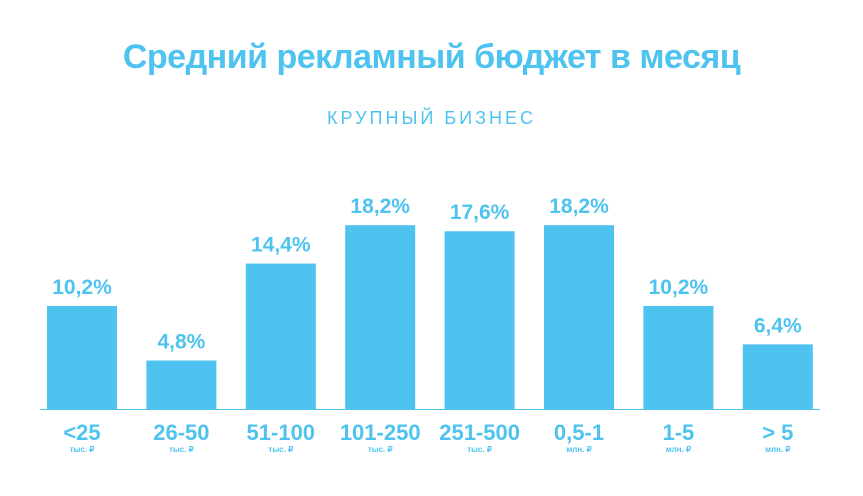 The height and width of the screenshot is (496, 863). Describe the element at coordinates (679, 432) in the screenshot. I see `category-label-6: 1-5` at that location.